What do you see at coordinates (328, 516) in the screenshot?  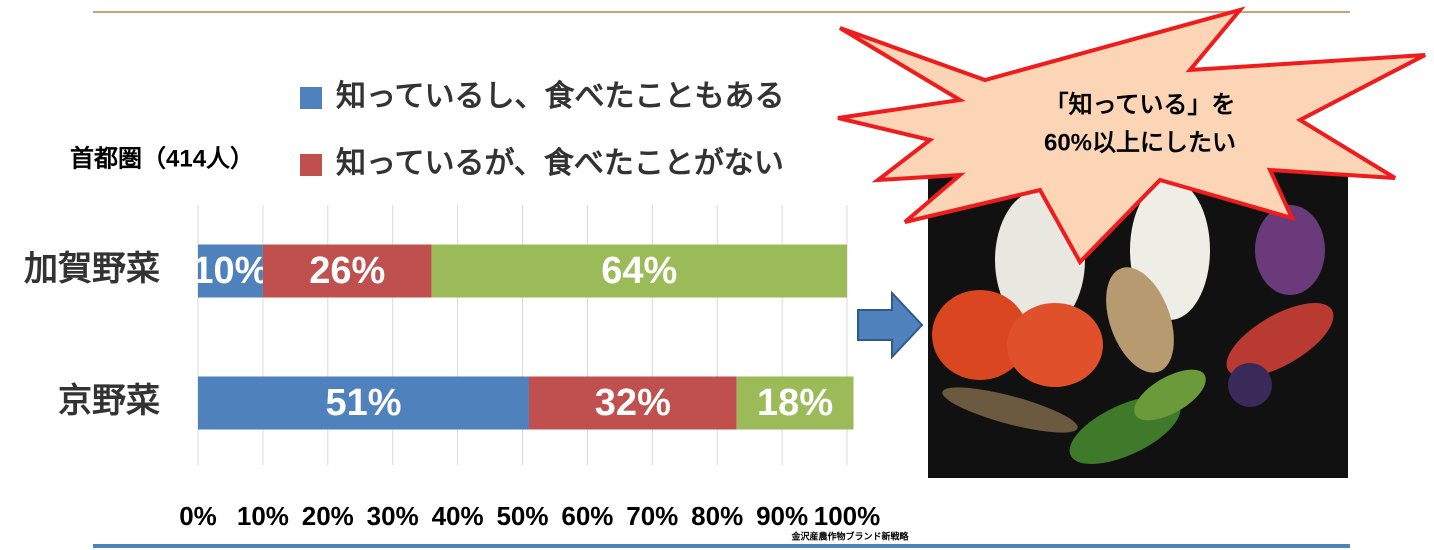 I see `x-tick-label: 20%` at bounding box center [328, 516].